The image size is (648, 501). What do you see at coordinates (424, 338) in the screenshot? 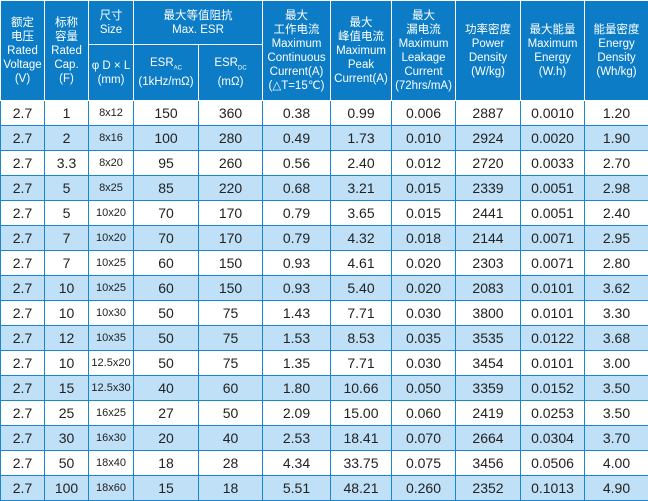
I see `table-cell: 0.035` at bounding box center [424, 338].